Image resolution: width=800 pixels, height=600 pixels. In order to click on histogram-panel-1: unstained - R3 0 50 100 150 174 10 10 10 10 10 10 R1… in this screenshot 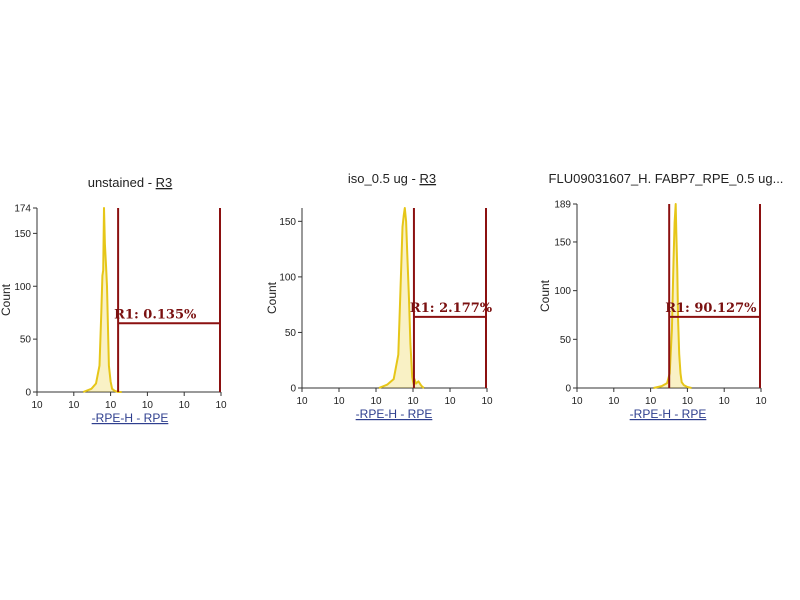, I will do `click(113, 300)`.